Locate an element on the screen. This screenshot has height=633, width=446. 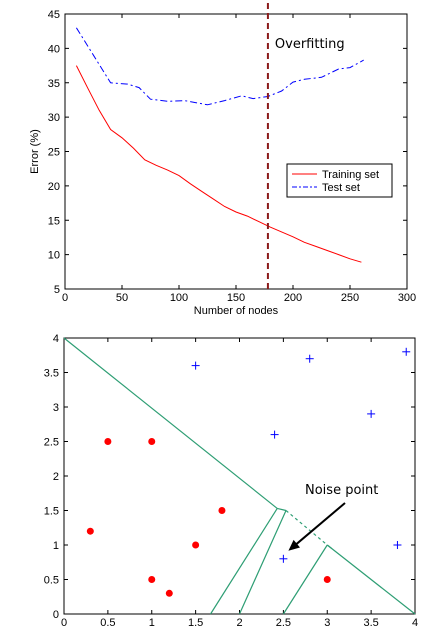
legend-box is located at coordinates (339, 180).